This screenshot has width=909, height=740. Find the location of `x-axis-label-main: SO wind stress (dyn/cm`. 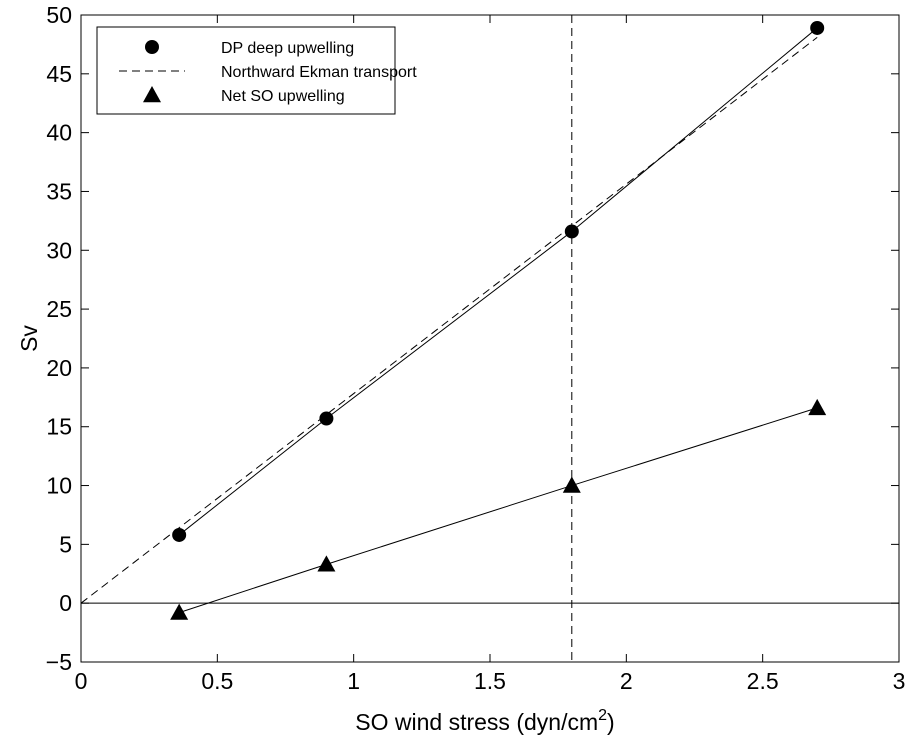

x-axis-label-main: SO wind stress (dyn/cm is located at coordinates (476, 722).